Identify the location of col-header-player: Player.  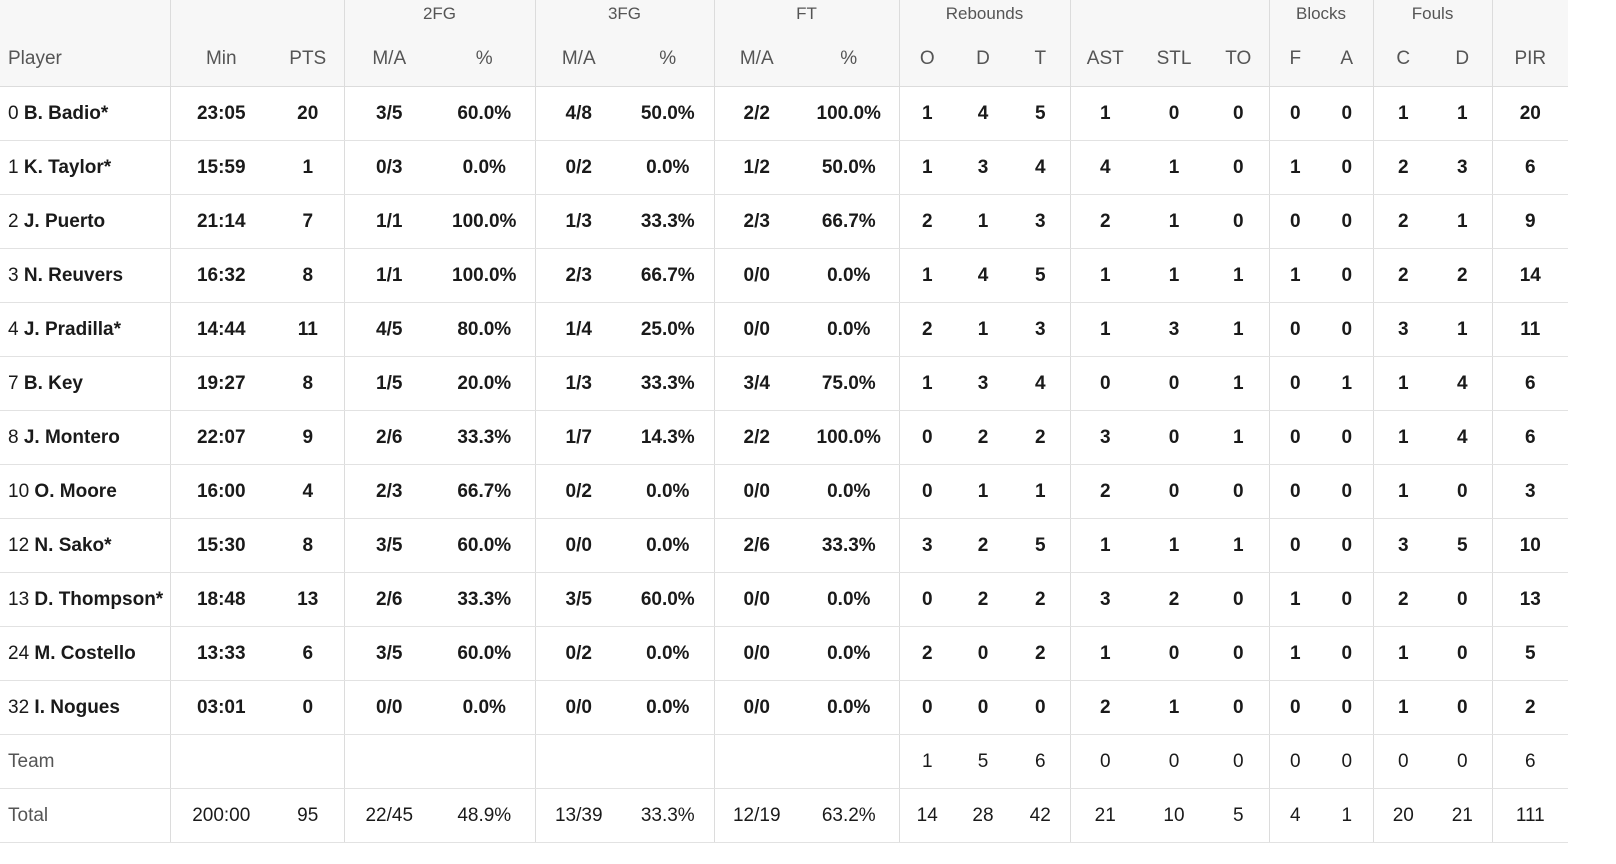
(85, 59).